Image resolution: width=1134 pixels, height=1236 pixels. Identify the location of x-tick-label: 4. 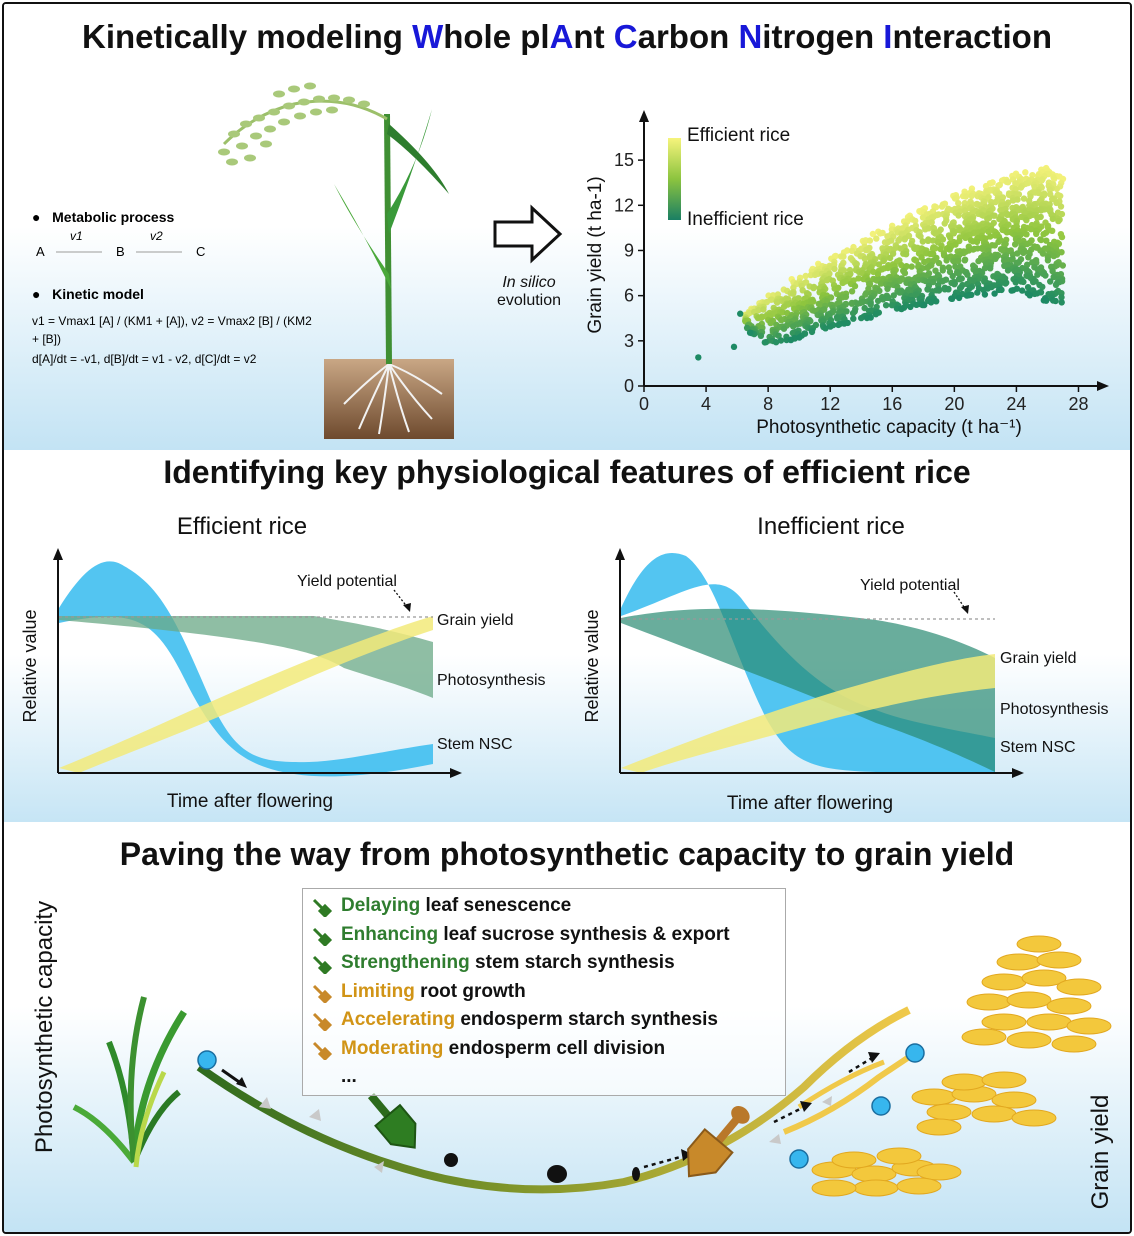
(706, 404).